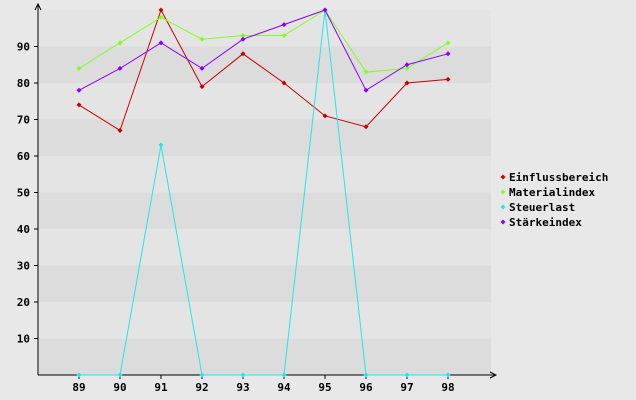 The image size is (636, 400). What do you see at coordinates (324, 387) in the screenshot?
I see `x-tick-label: 95` at bounding box center [324, 387].